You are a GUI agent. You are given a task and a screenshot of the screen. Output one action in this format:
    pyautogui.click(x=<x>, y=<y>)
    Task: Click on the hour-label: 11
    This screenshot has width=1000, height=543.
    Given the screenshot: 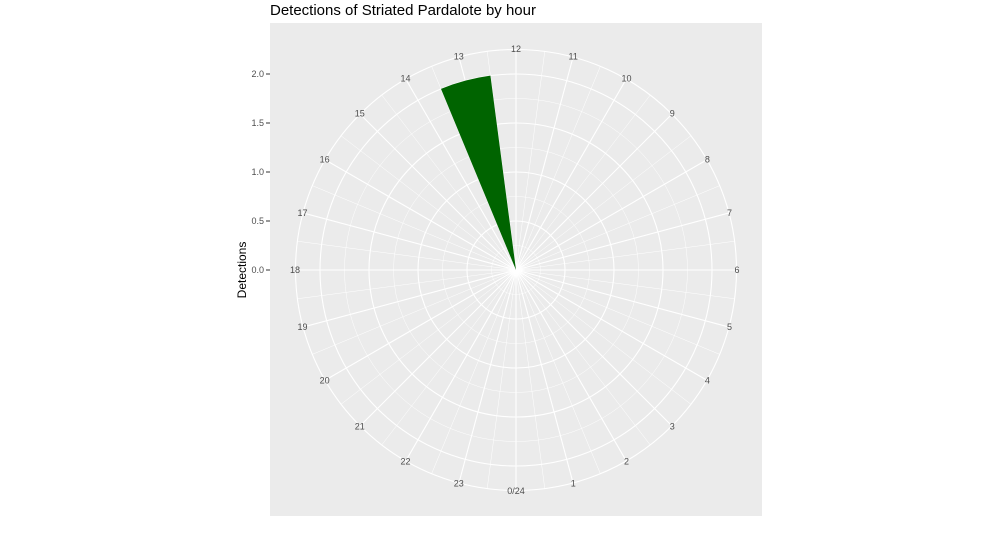 What is the action you would take?
    pyautogui.click(x=573, y=57)
    